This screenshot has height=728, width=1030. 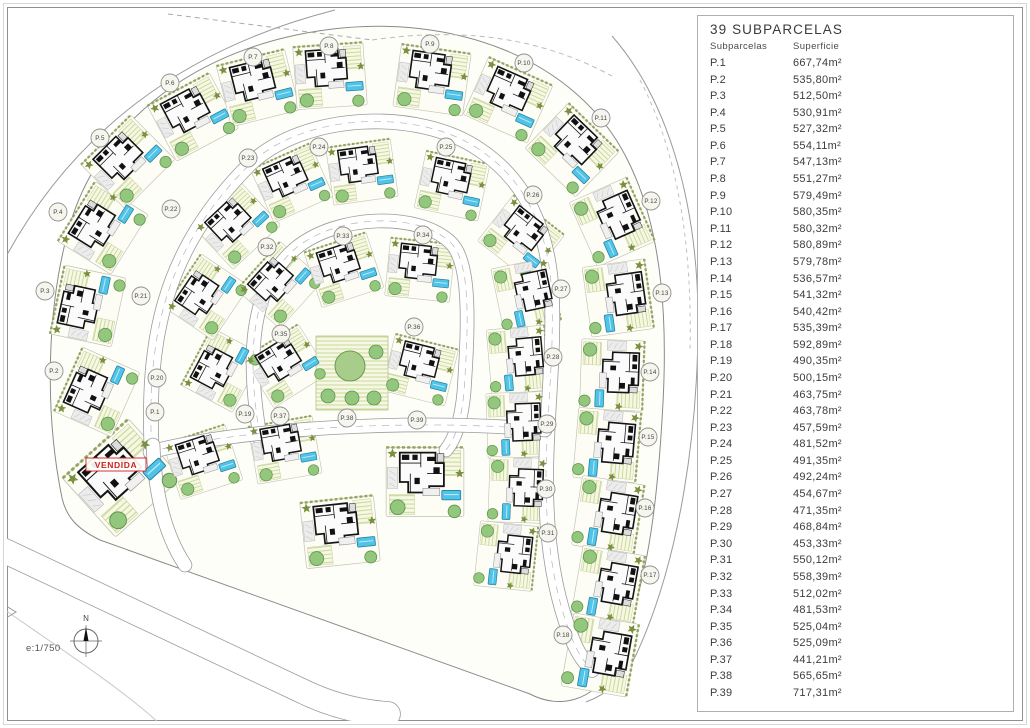 I want to click on parcel-label: P.10, so click(x=524, y=63).